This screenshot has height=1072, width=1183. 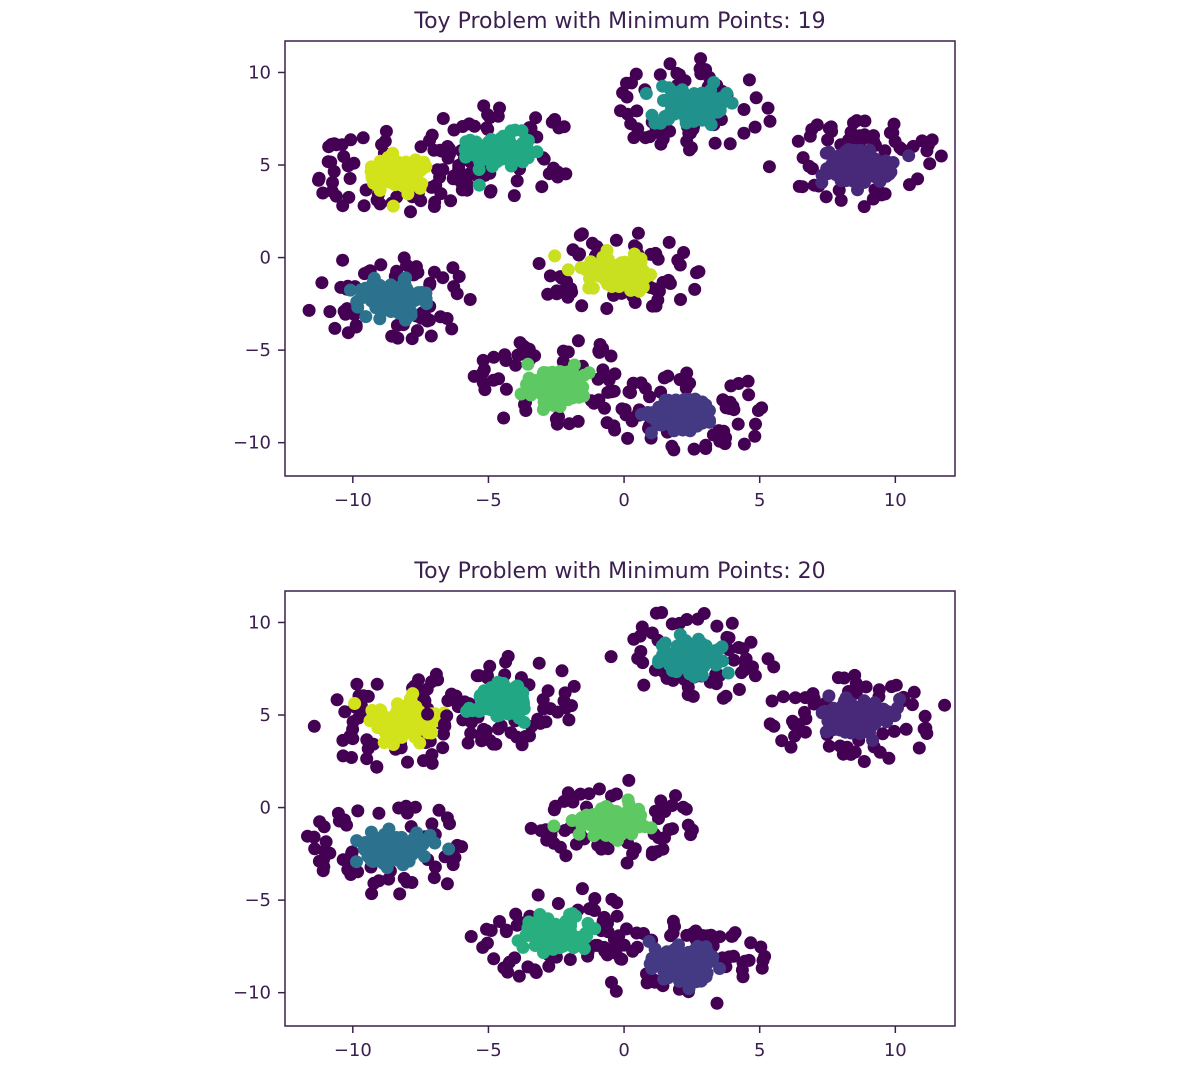 What do you see at coordinates (895, 500) in the screenshot?
I see `x-tick-label: 10` at bounding box center [895, 500].